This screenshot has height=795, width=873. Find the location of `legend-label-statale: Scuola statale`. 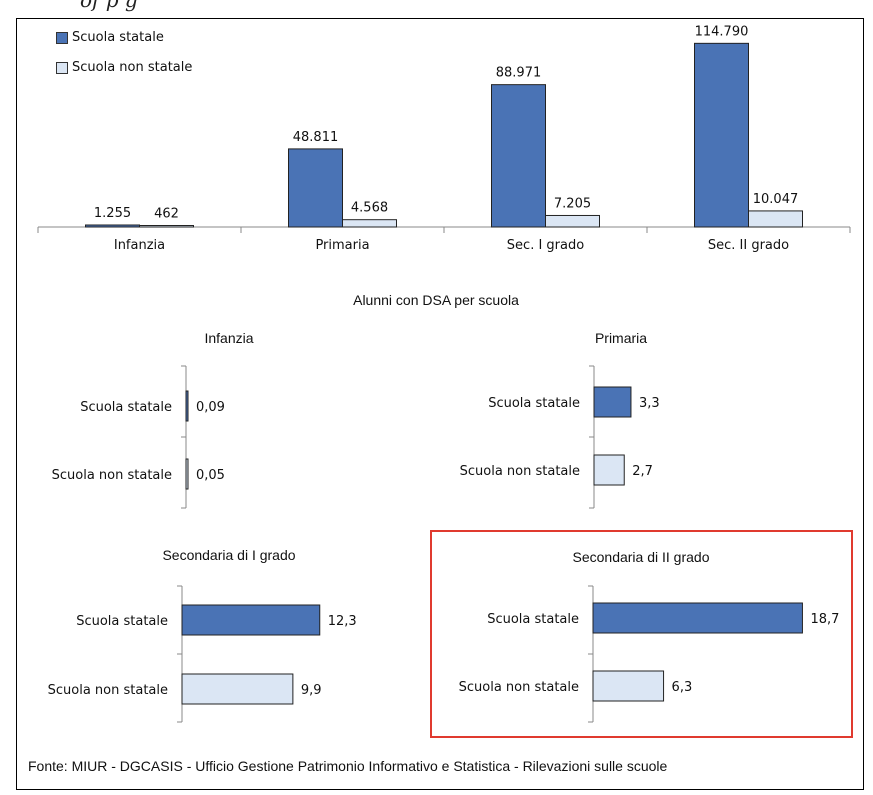

legend-label-statale: Scuola statale is located at coordinates (118, 37).